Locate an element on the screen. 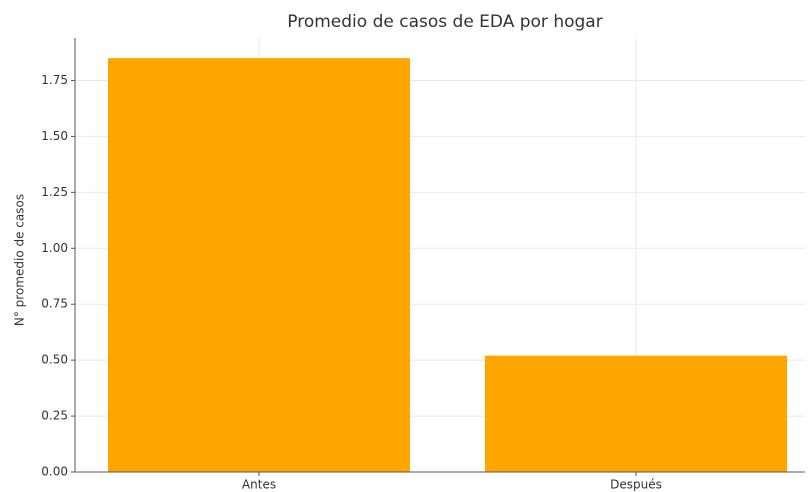 Image resolution: width=808 pixels, height=492 pixels. y-tick-label: 0.75 is located at coordinates (54, 304).